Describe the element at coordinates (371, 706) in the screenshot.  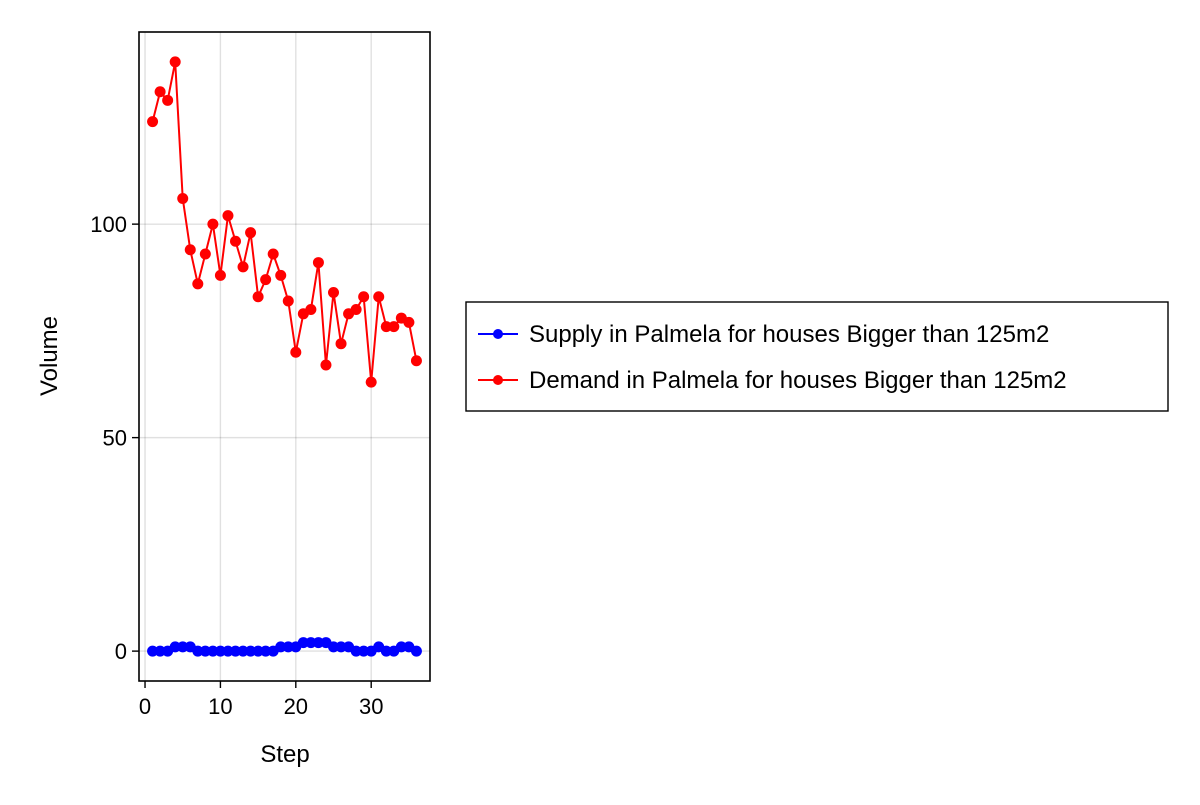
I see `x-tick-label: 30` at that location.